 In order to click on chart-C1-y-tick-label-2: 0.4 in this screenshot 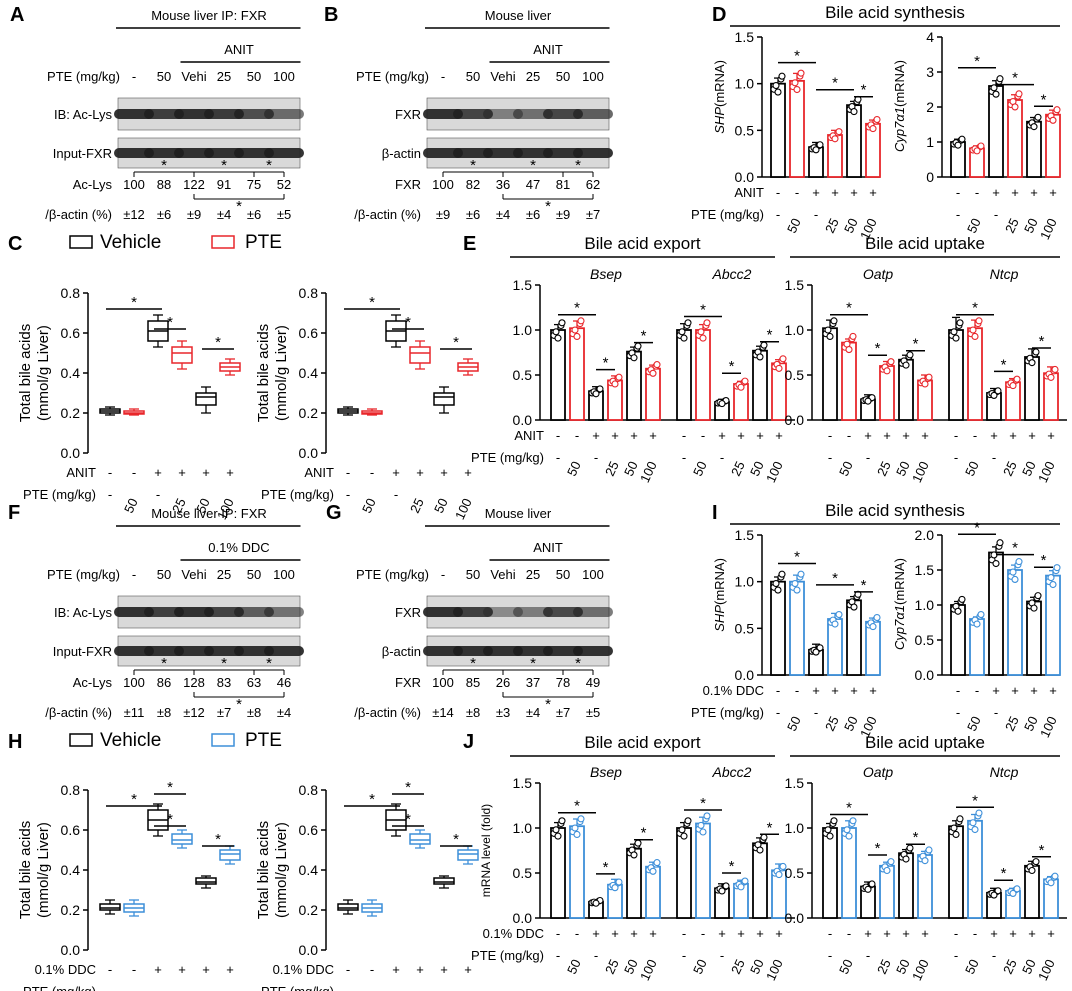, I will do `click(71, 373)`.